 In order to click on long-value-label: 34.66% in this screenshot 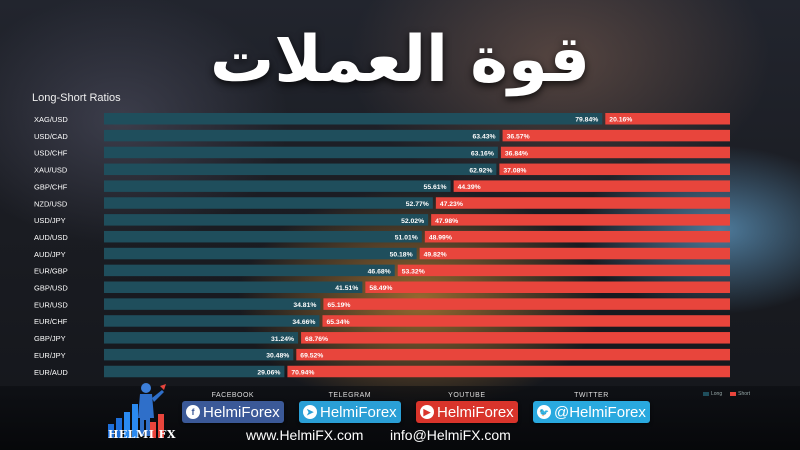, I will do `click(303, 322)`.